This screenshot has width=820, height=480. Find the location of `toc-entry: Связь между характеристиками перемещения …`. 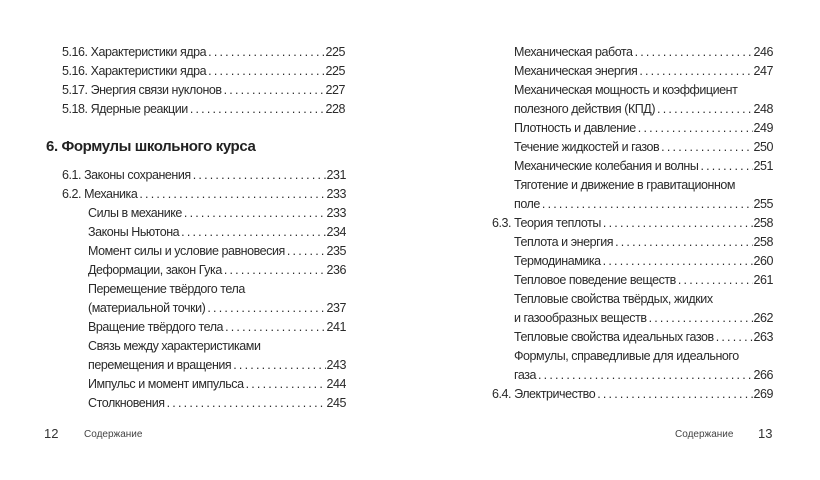

toc-entry: Связь между характеристиками перемещения … is located at coordinates (205, 356).